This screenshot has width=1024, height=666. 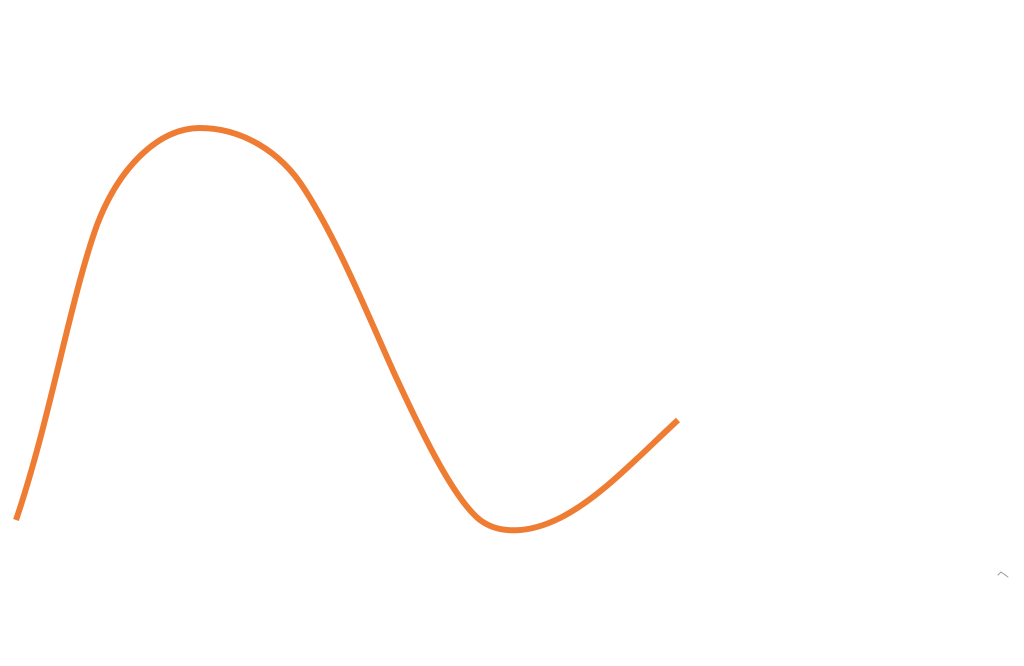 What do you see at coordinates (1003, 574) in the screenshot?
I see `small-tick-mark-icon` at bounding box center [1003, 574].